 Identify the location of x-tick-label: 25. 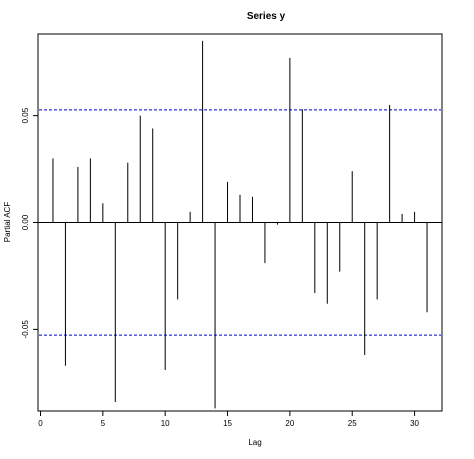
(352, 423).